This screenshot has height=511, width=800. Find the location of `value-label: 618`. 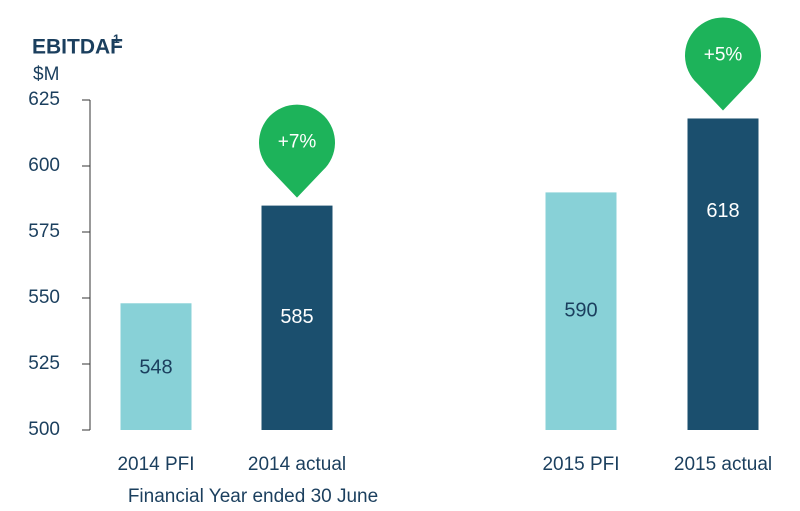

value-label: 618 is located at coordinates (722, 211).